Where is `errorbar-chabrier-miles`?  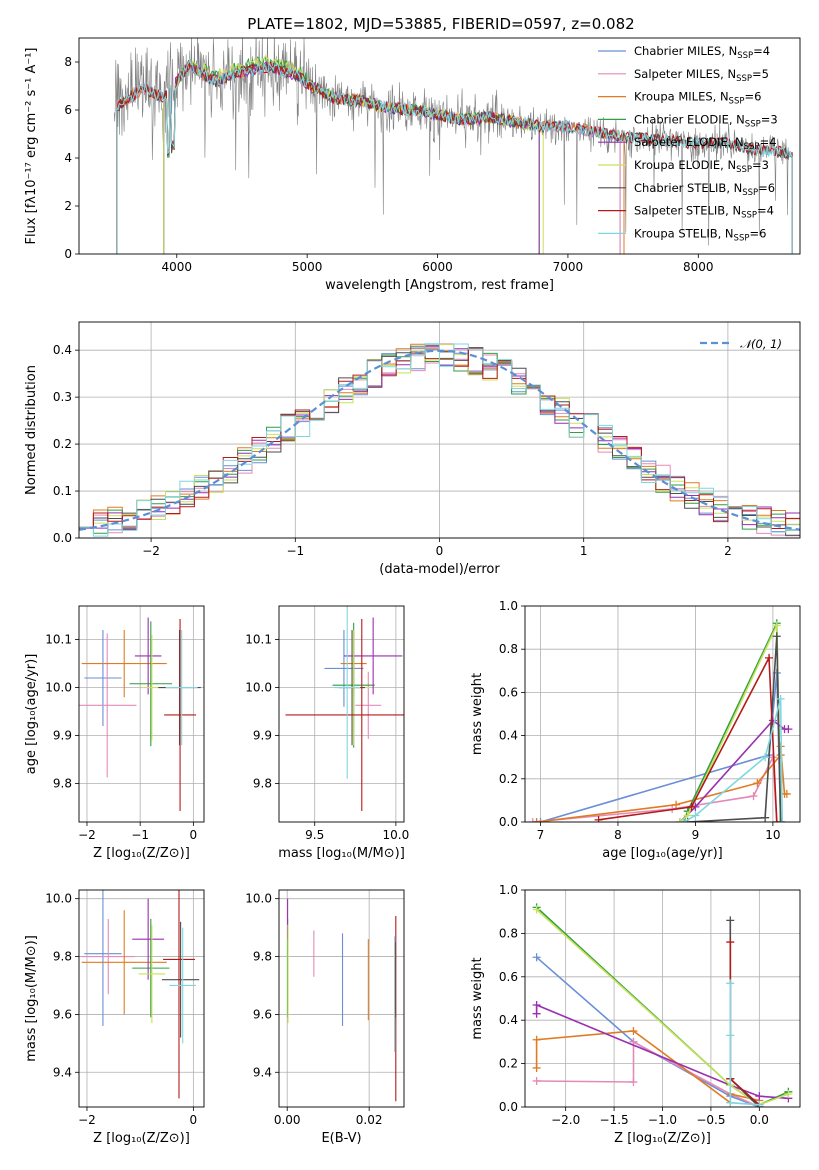
errorbar-chabrier-miles is located at coordinates (103, 678).